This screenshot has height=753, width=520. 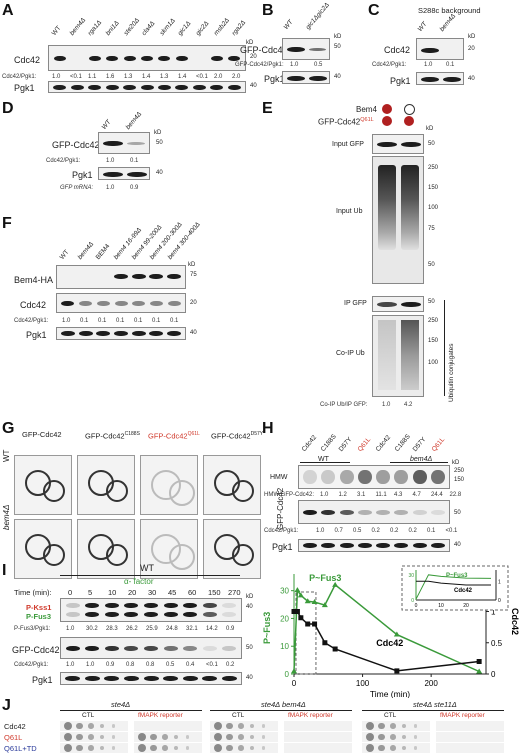 I want to click on inset-y-left-tick-label: 0, so click(x=412, y=601).